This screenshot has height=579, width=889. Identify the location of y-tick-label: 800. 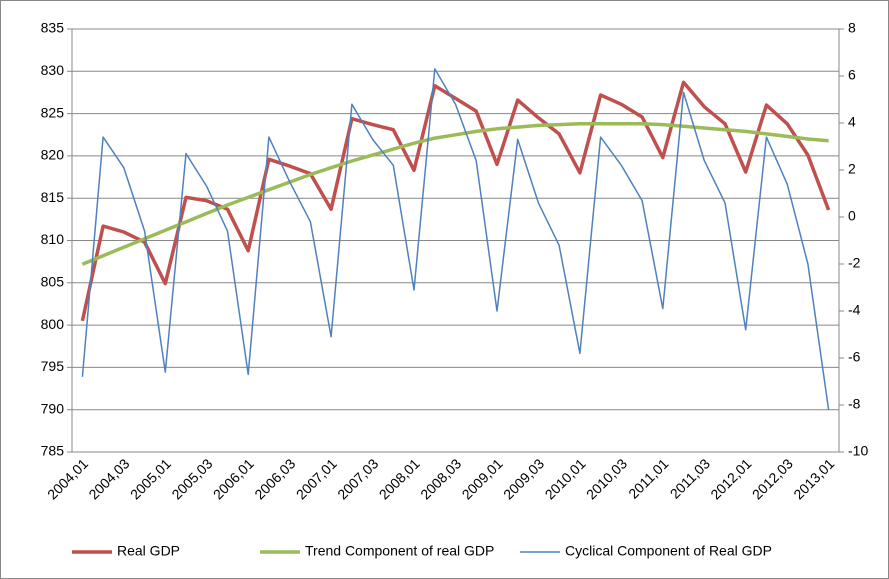
(53, 324).